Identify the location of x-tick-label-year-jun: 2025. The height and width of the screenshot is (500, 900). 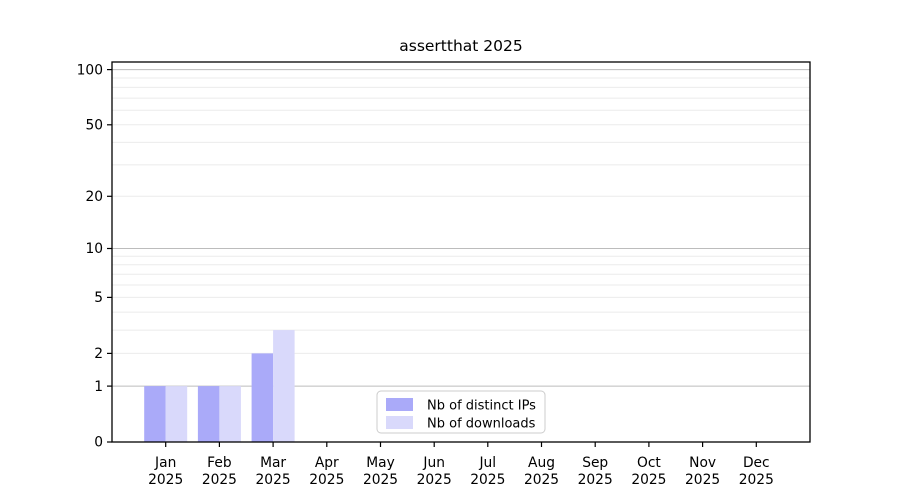
(434, 480).